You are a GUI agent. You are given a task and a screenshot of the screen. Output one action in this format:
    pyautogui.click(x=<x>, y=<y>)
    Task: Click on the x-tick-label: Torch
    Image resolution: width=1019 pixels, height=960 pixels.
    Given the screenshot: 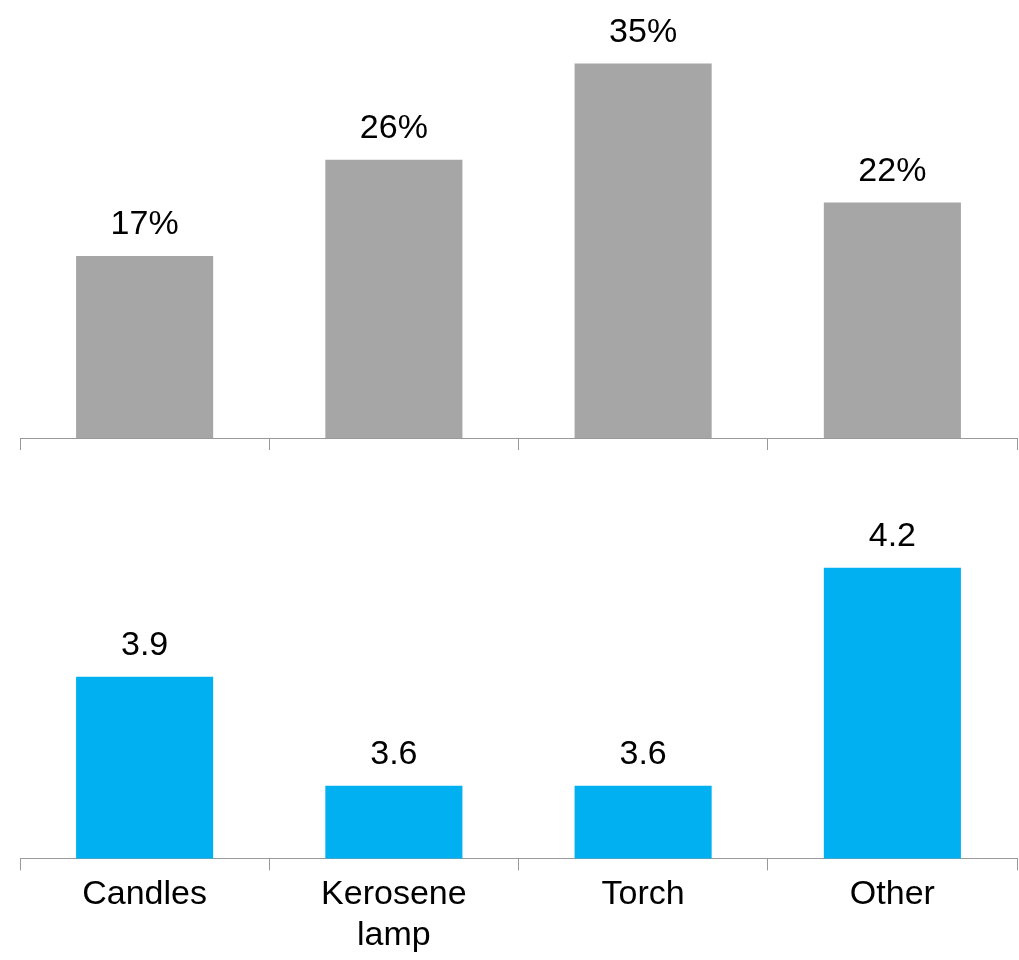 What is the action you would take?
    pyautogui.click(x=643, y=892)
    